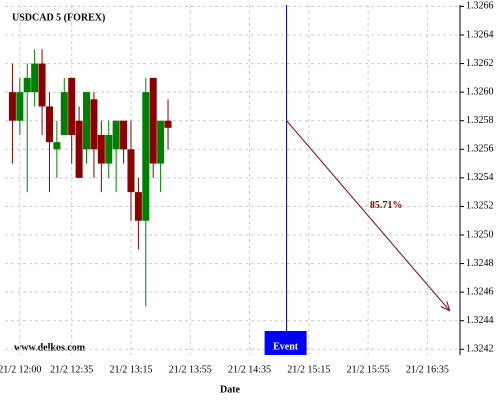  Describe the element at coordinates (480, 349) in the screenshot. I see `y-tick-label: 1.3242` at that location.